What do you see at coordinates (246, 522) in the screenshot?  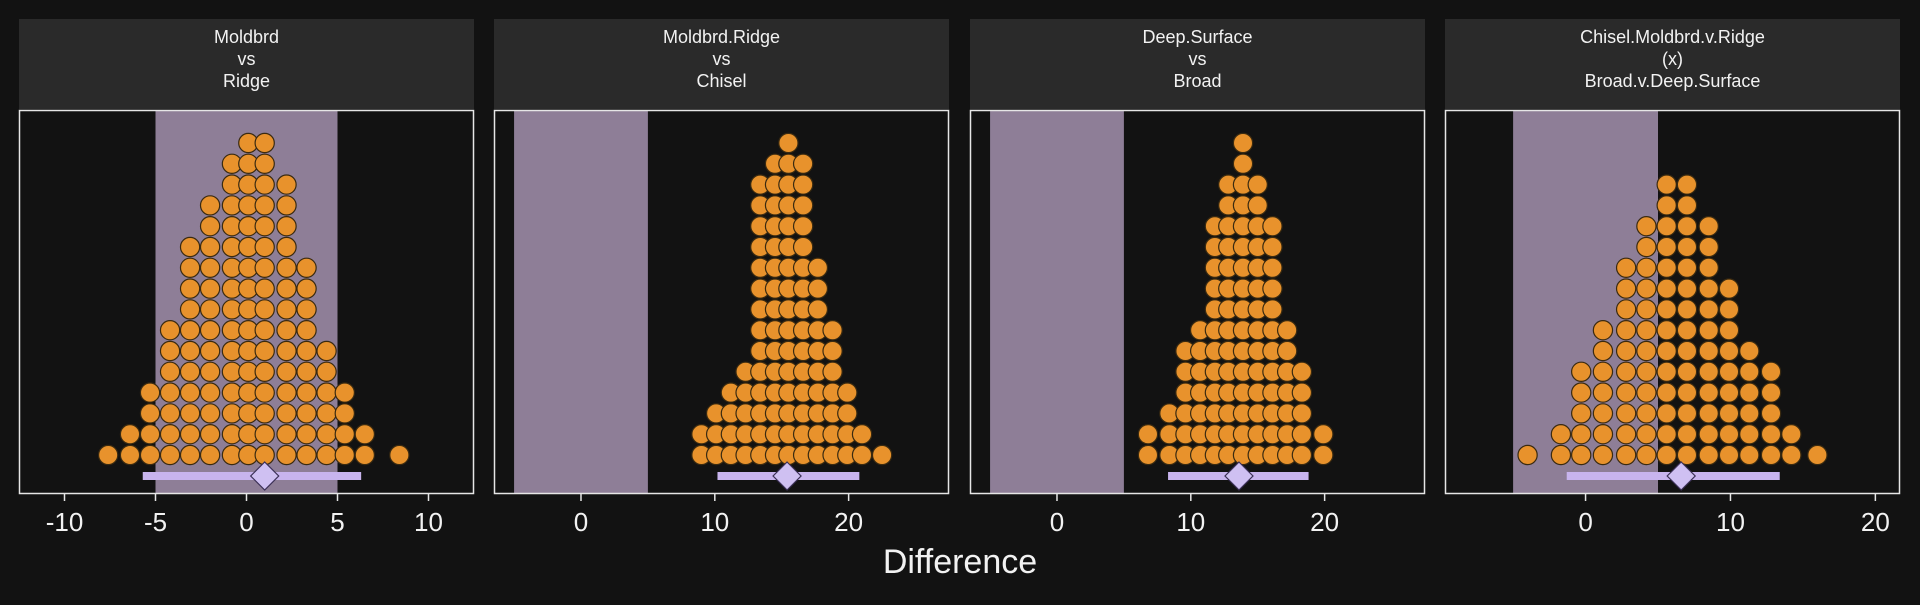 I see `x-axis-tick-label: 0` at bounding box center [246, 522].